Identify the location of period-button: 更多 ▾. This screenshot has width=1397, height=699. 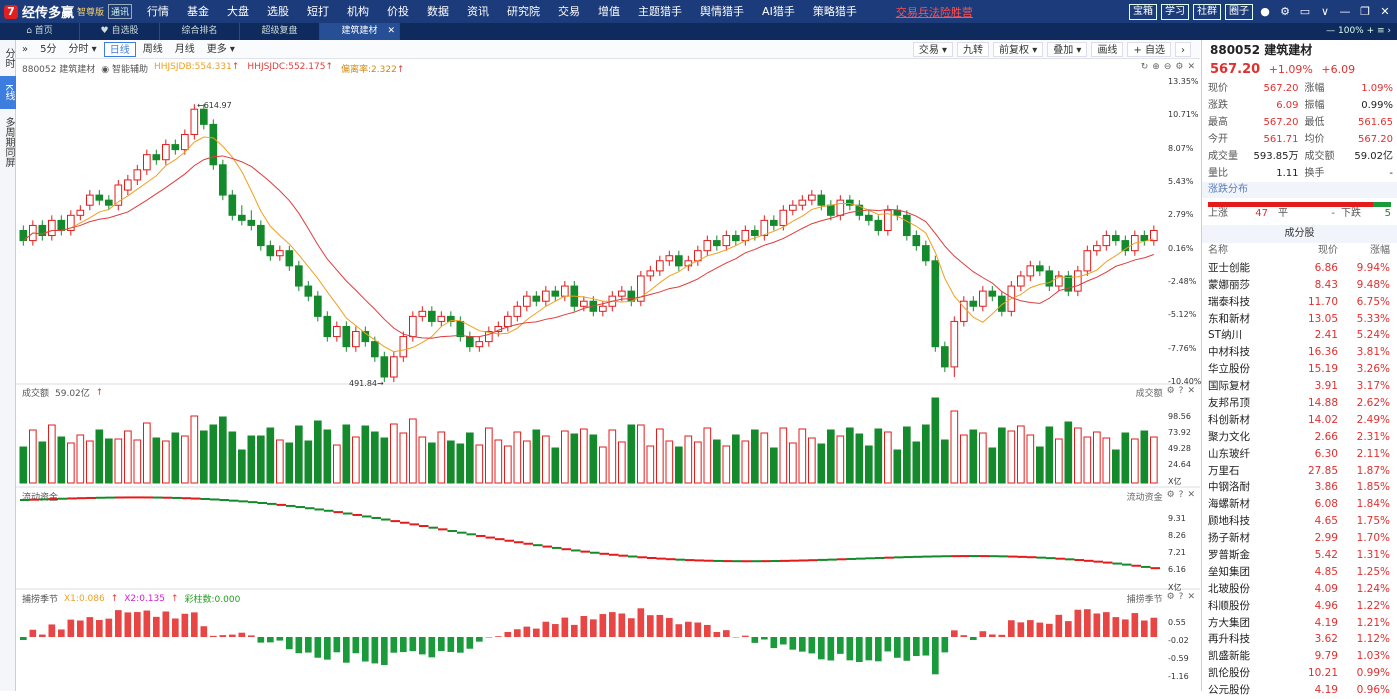
(221, 49).